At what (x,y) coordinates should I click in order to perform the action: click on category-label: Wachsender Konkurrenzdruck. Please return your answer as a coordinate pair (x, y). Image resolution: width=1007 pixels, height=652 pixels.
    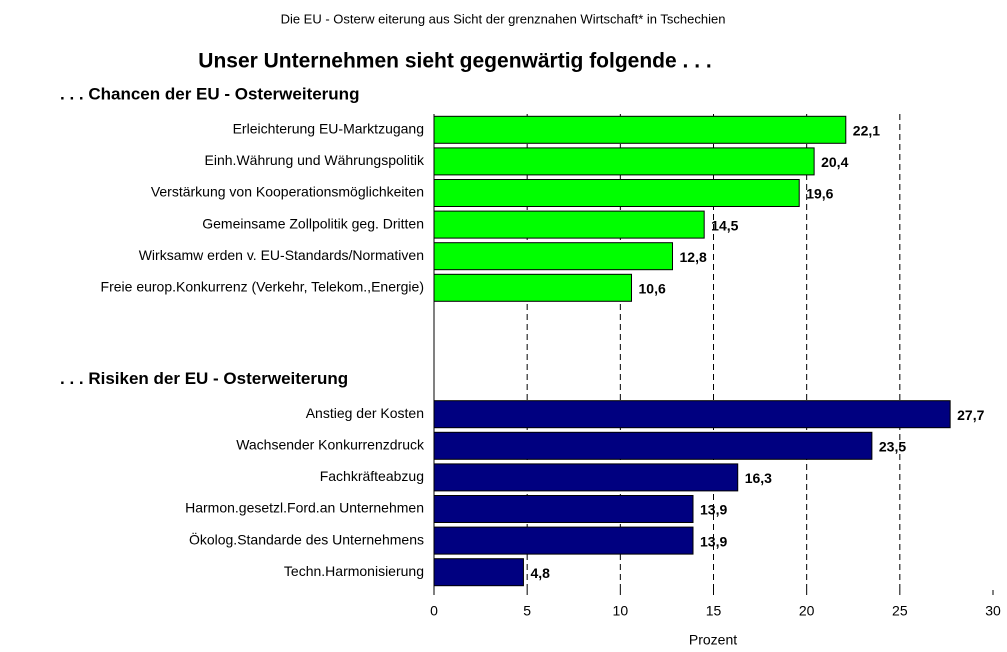
    Looking at the image, I should click on (330, 445).